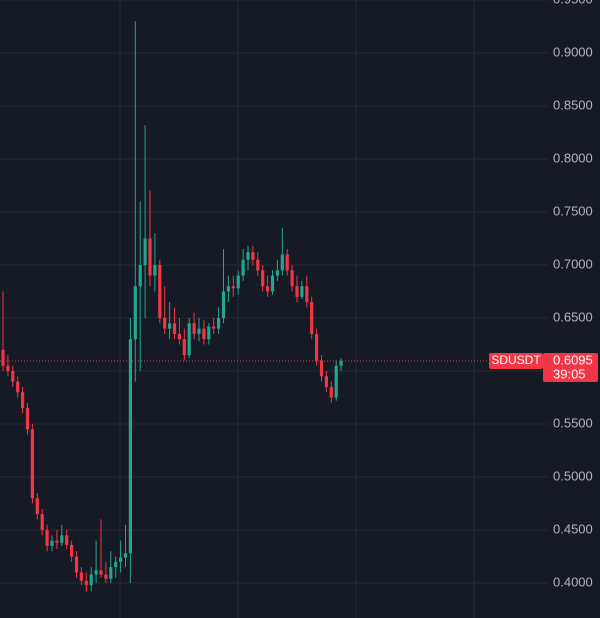  I want to click on y-tick-label: 0.9500, so click(573, 3).